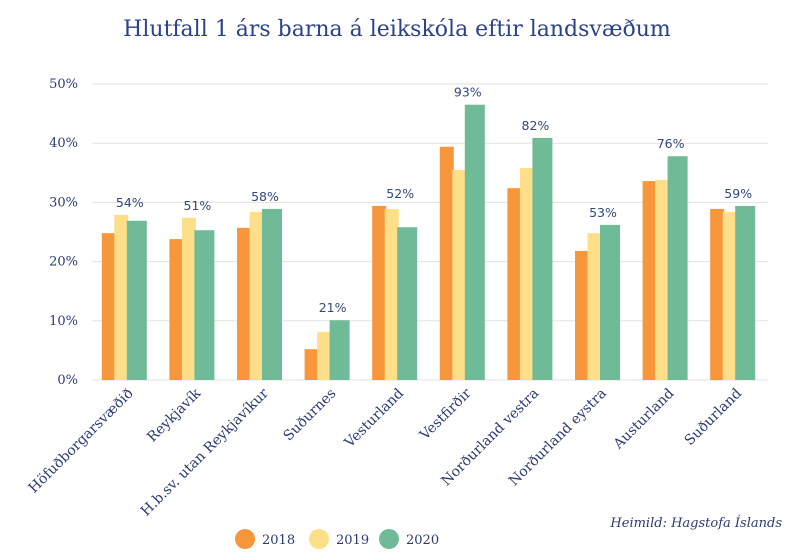  Describe the element at coordinates (671, 143) in the screenshot. I see `data-label: 76%` at that location.